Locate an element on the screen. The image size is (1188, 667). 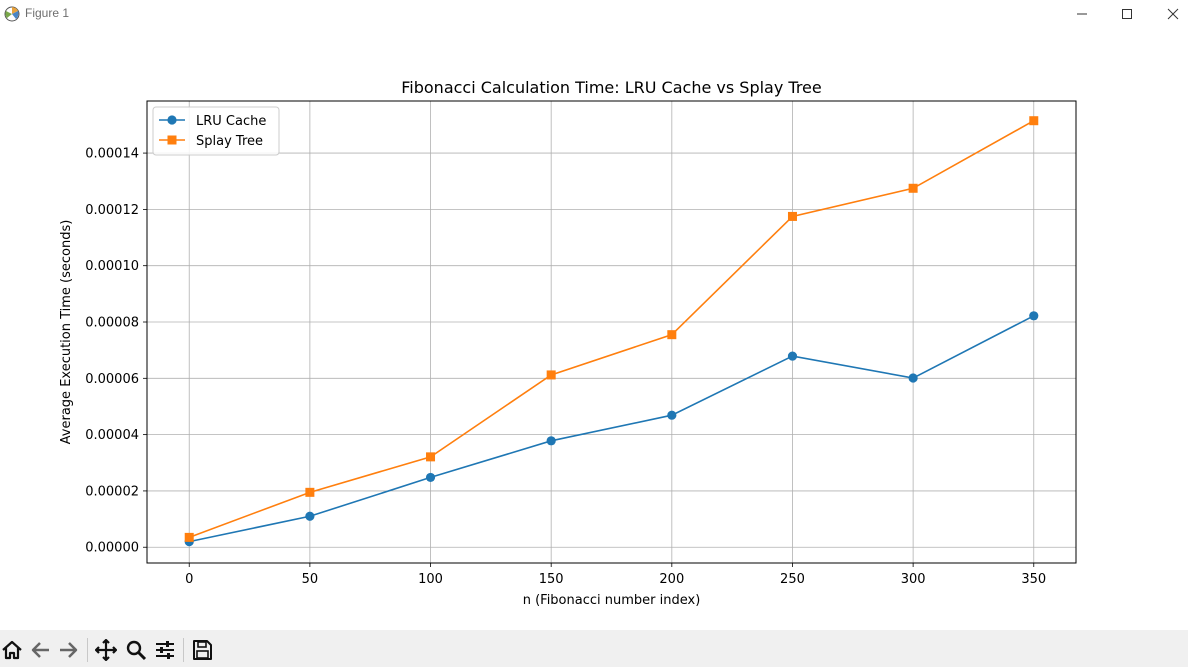
sliders-icon is located at coordinates (165, 650).